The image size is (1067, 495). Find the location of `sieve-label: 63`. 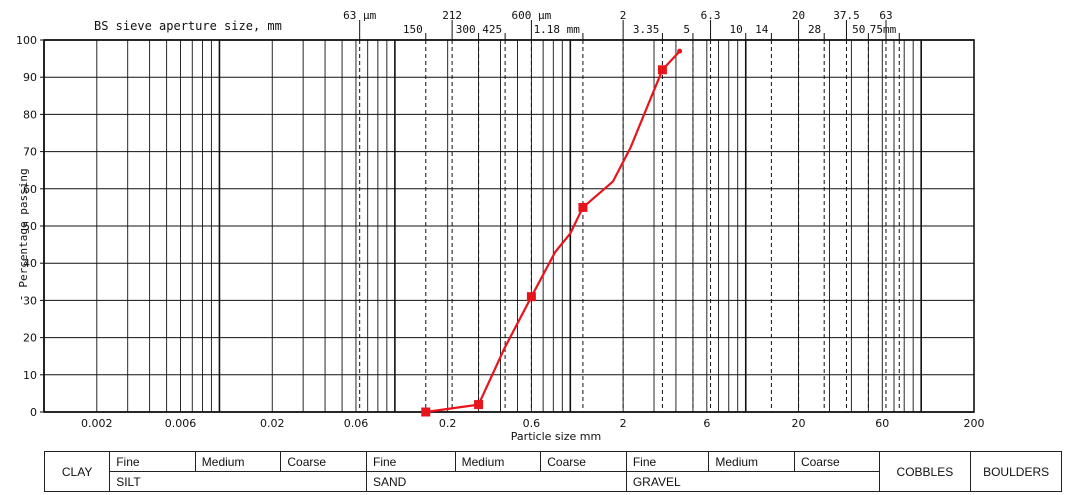

sieve-label: 63 is located at coordinates (885, 15).